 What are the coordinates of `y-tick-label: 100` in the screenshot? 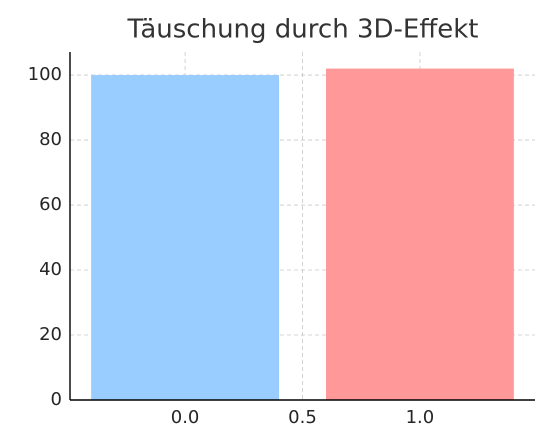 It's located at (45, 74).